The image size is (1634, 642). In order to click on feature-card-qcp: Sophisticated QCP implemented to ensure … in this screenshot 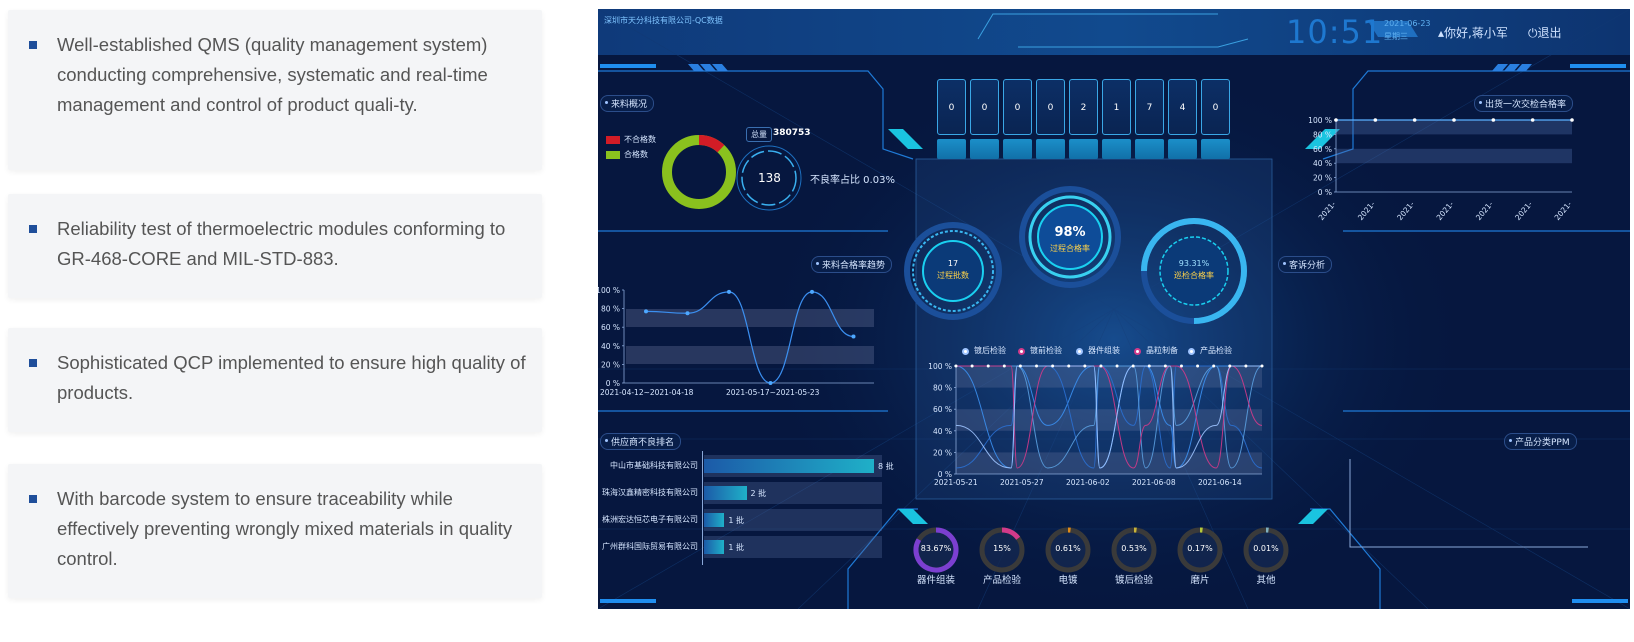, I will do `click(275, 380)`.